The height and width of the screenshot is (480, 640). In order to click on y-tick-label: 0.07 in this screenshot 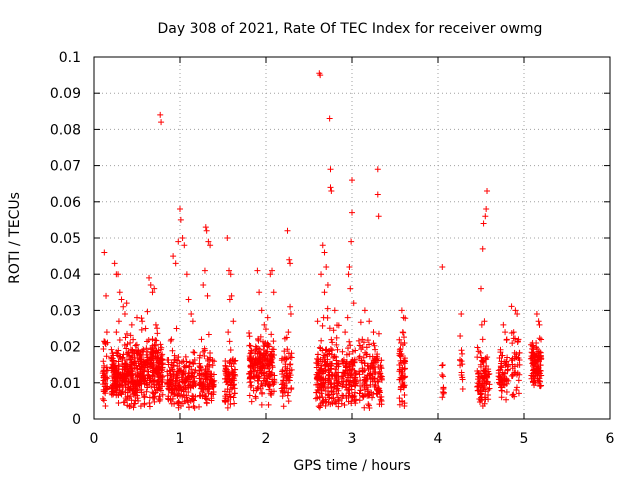, I will do `click(65, 167)`.